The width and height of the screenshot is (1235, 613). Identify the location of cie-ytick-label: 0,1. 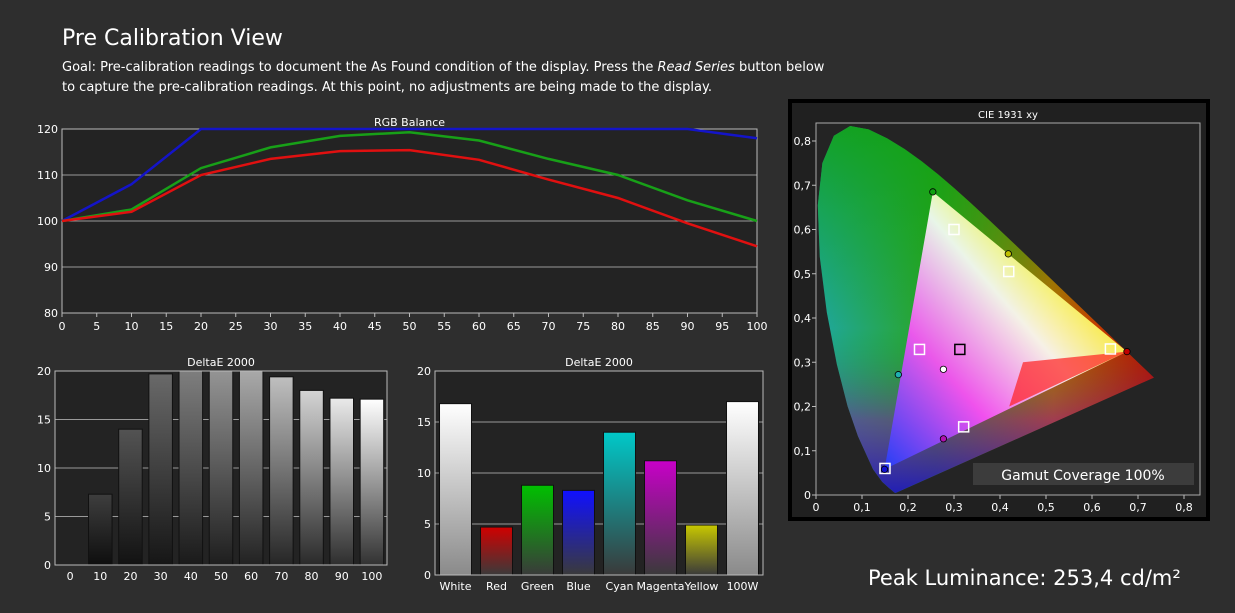
(803, 451).